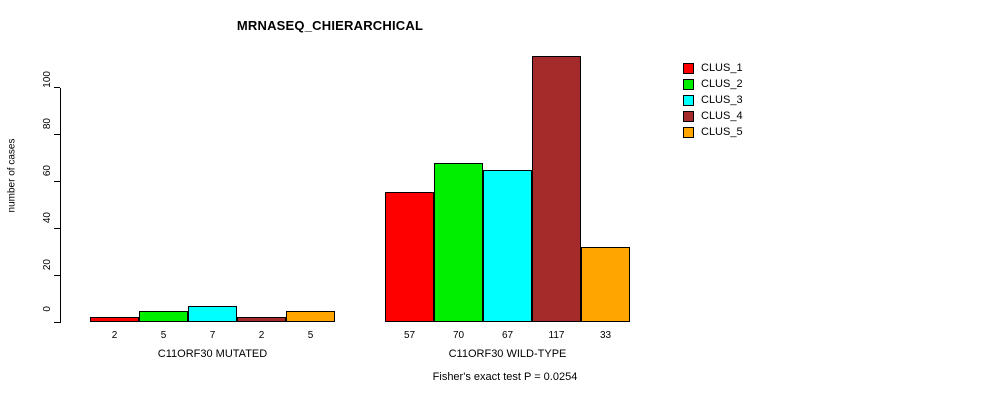 The width and height of the screenshot is (990, 400). Describe the element at coordinates (47, 218) in the screenshot. I see `y-tick-label-text: 40` at that location.